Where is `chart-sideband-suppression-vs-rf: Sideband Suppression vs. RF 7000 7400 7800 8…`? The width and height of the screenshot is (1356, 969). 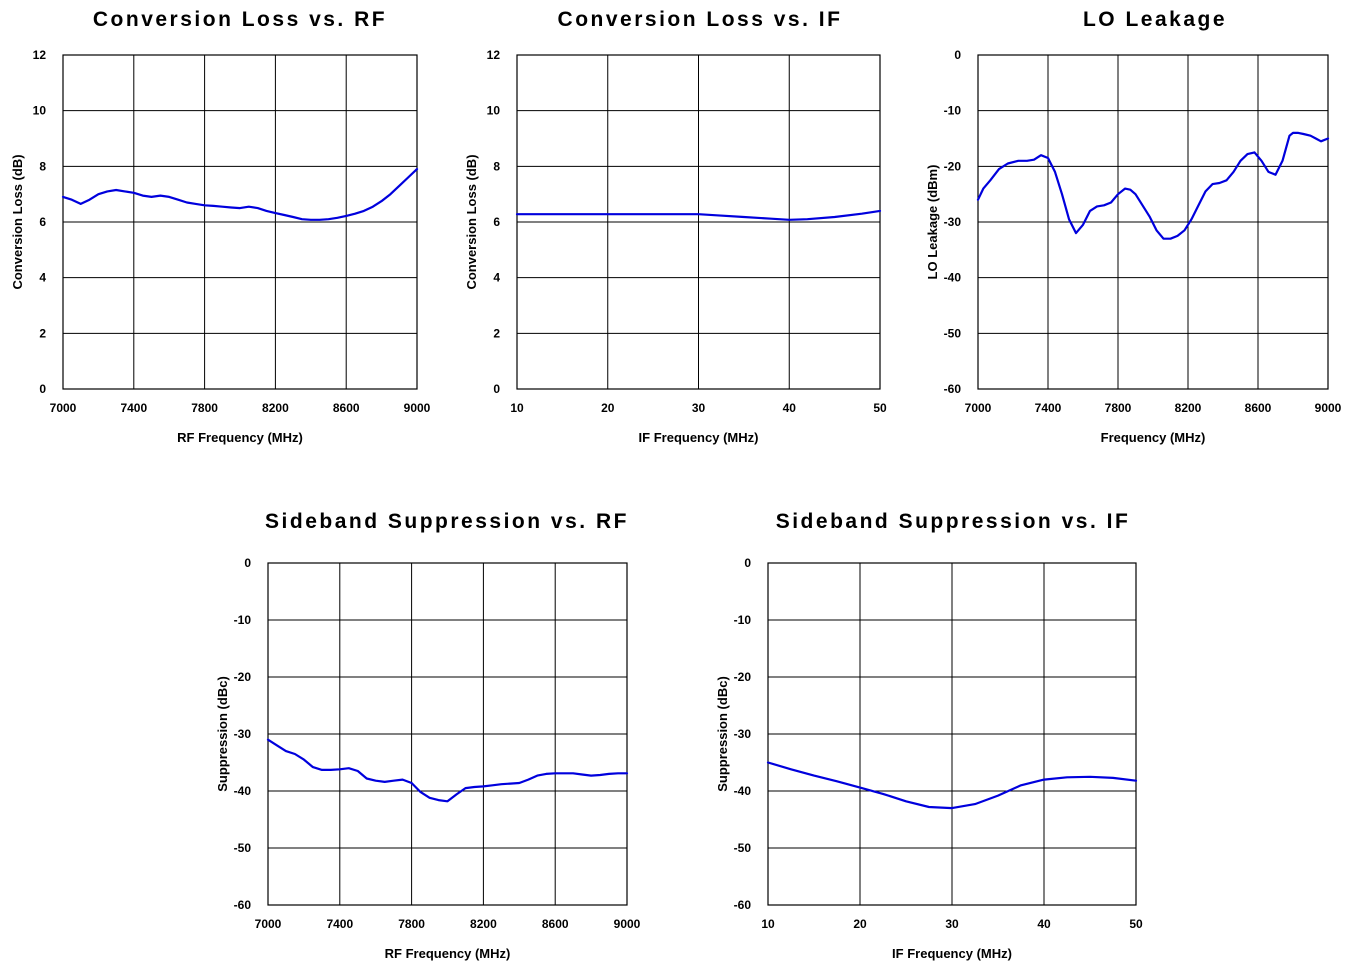 chart-sideband-suppression-vs-rf: Sideband Suppression vs. RF 7000 7400 7800 8… is located at coordinates (428, 735).